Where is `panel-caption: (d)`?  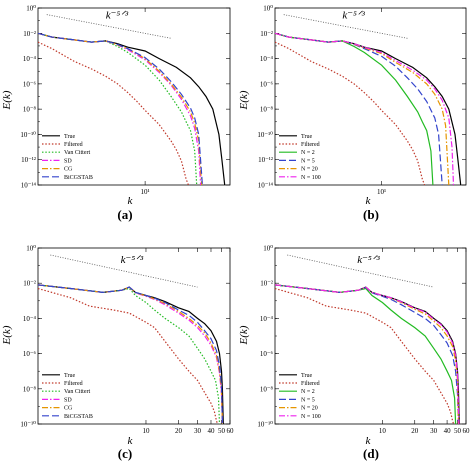 panel-caption: (d) is located at coordinates (371, 453).